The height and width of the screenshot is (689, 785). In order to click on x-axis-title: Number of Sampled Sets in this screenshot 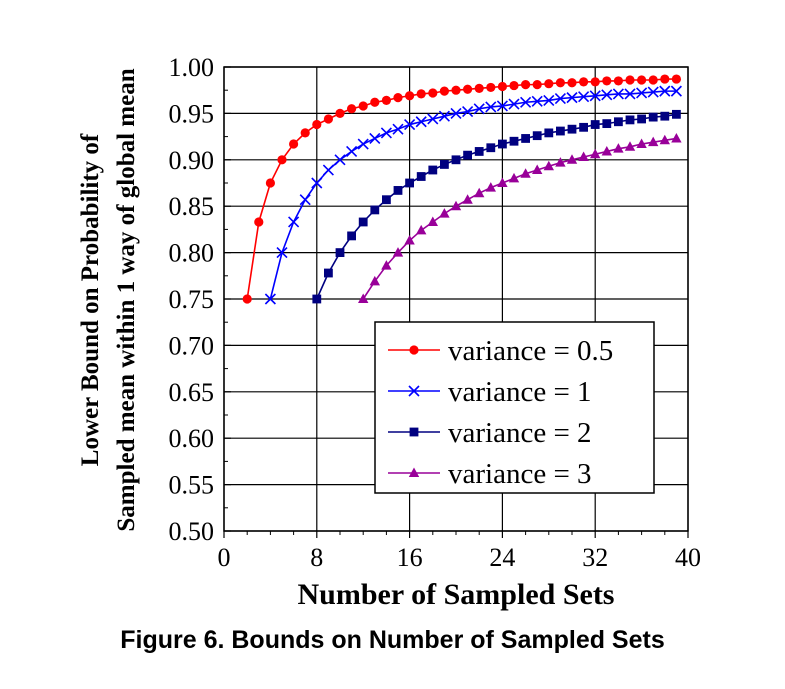, I will do `click(456, 594)`.